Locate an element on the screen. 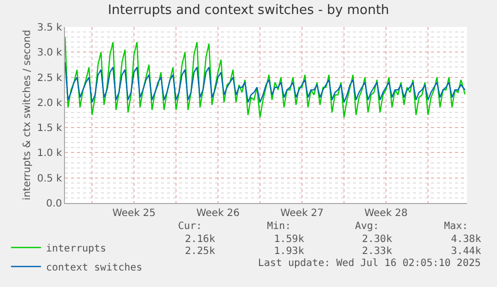  y-tick-label: 1.5 k is located at coordinates (49, 128).